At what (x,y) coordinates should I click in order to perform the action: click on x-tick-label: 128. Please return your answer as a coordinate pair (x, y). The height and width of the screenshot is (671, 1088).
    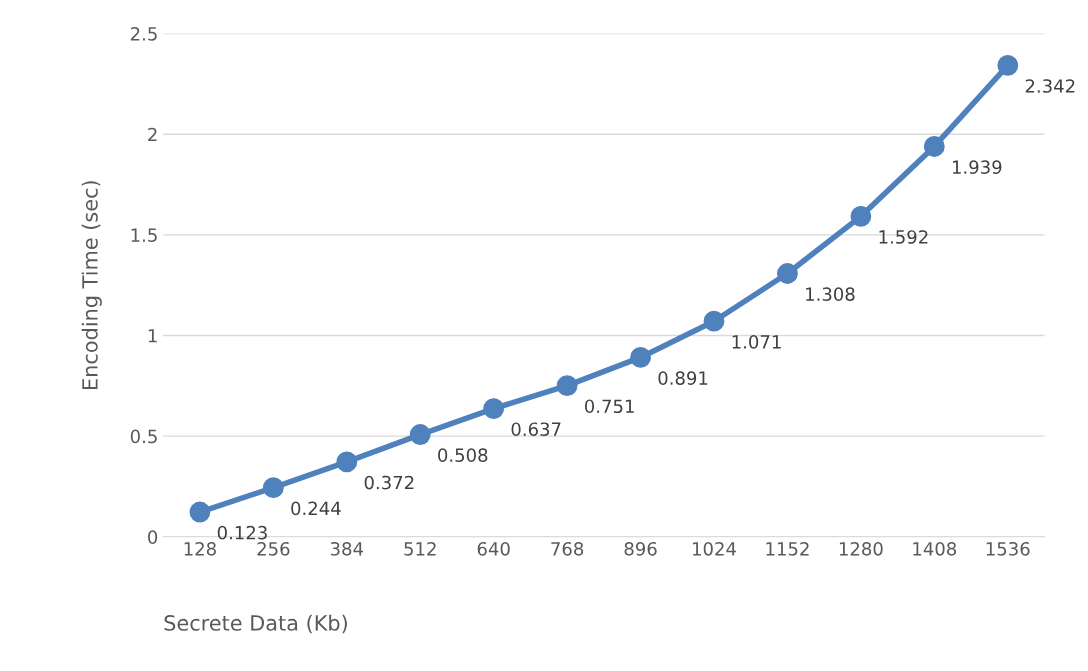
    Looking at the image, I should click on (200, 548).